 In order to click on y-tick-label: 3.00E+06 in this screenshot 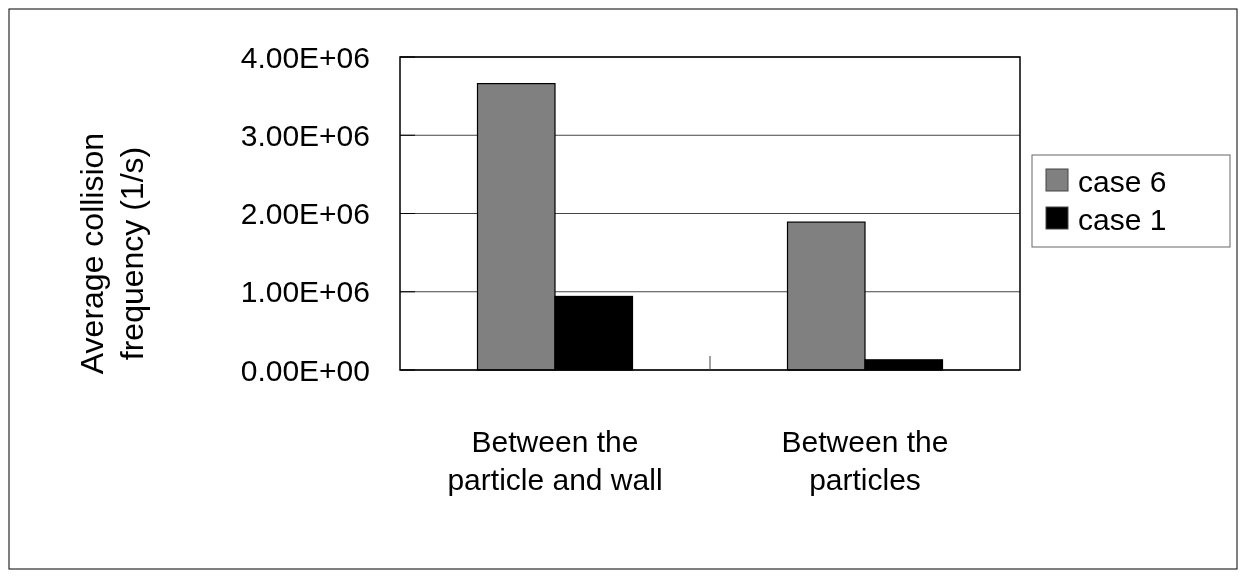, I will do `click(305, 135)`.